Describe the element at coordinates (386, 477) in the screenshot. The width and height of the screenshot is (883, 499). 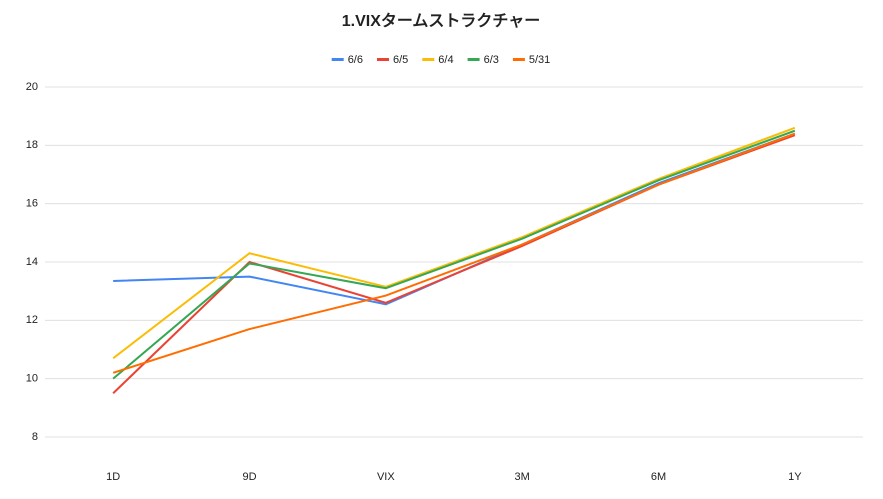
I see `x-tick-label: VIX` at that location.